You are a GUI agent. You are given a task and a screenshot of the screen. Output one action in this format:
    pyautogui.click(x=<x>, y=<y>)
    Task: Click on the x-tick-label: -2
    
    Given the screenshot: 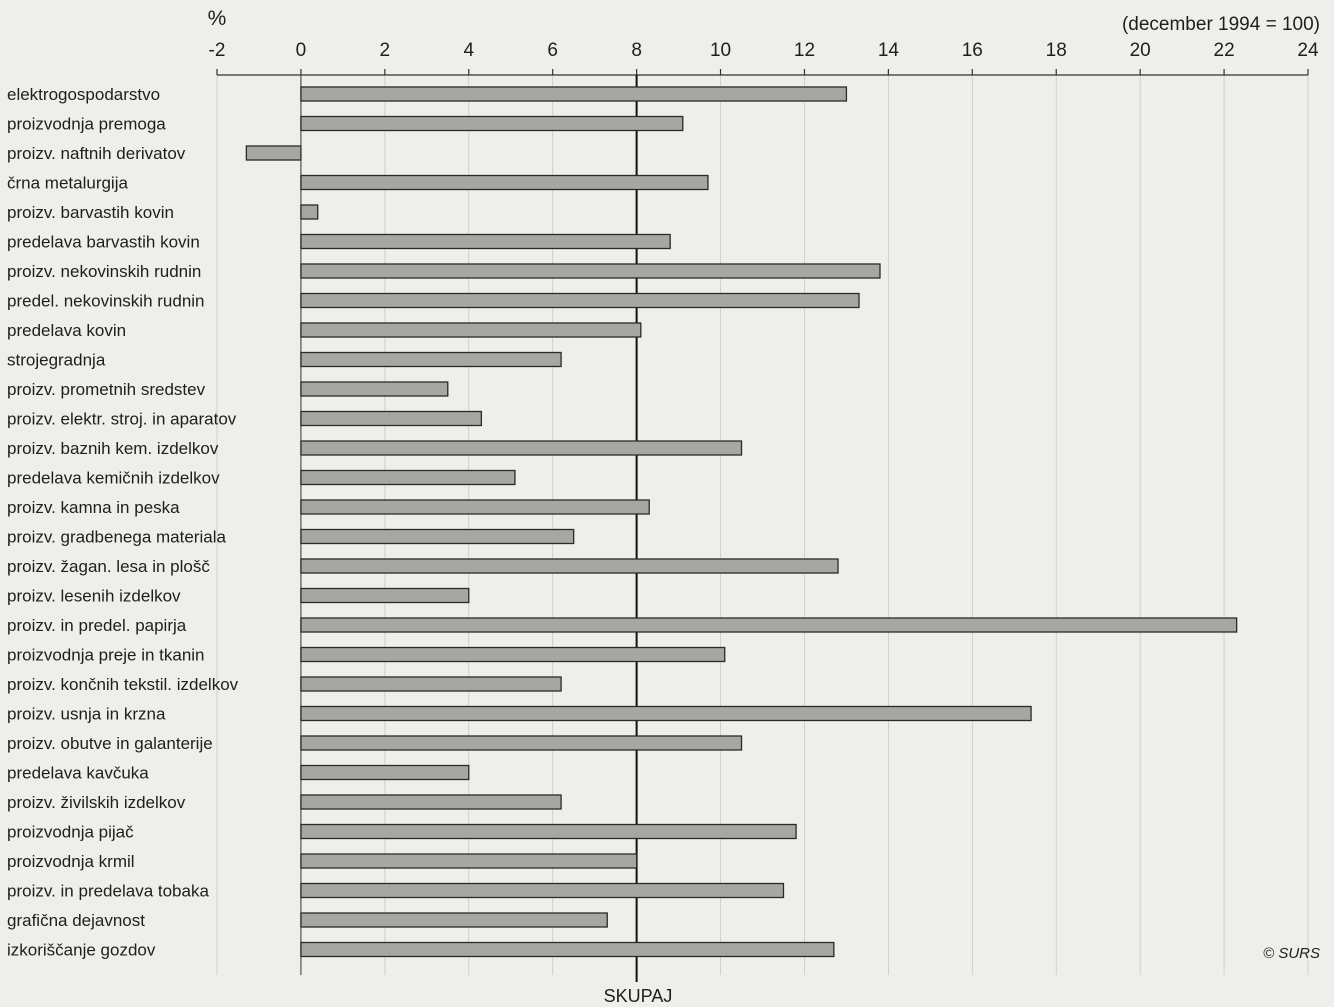 What is the action you would take?
    pyautogui.click(x=217, y=50)
    